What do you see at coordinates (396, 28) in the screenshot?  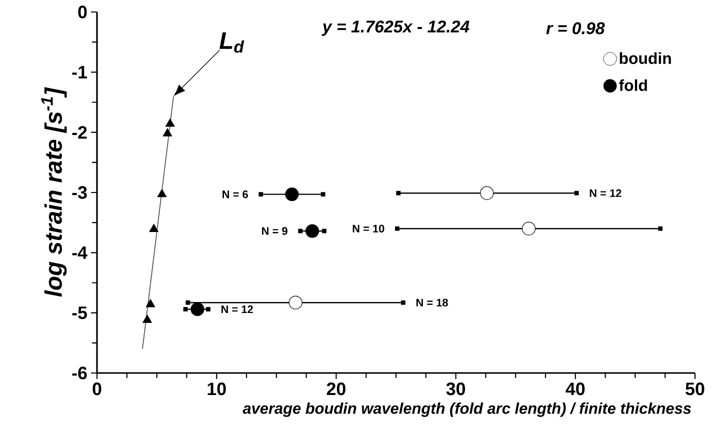 I see `annotation: y = 1.7625x - 12.24` at bounding box center [396, 28].